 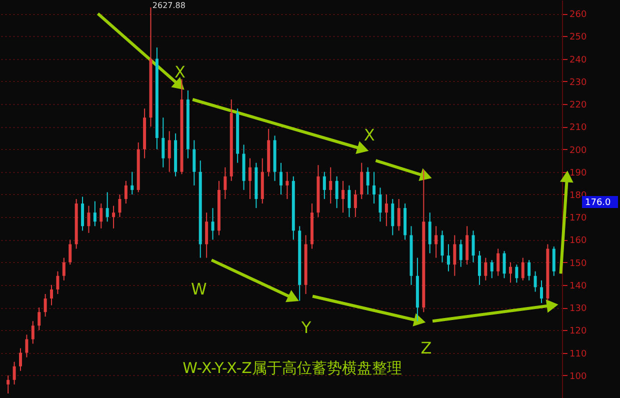 I want to click on y-tick-label: 250, so click(x=578, y=37).